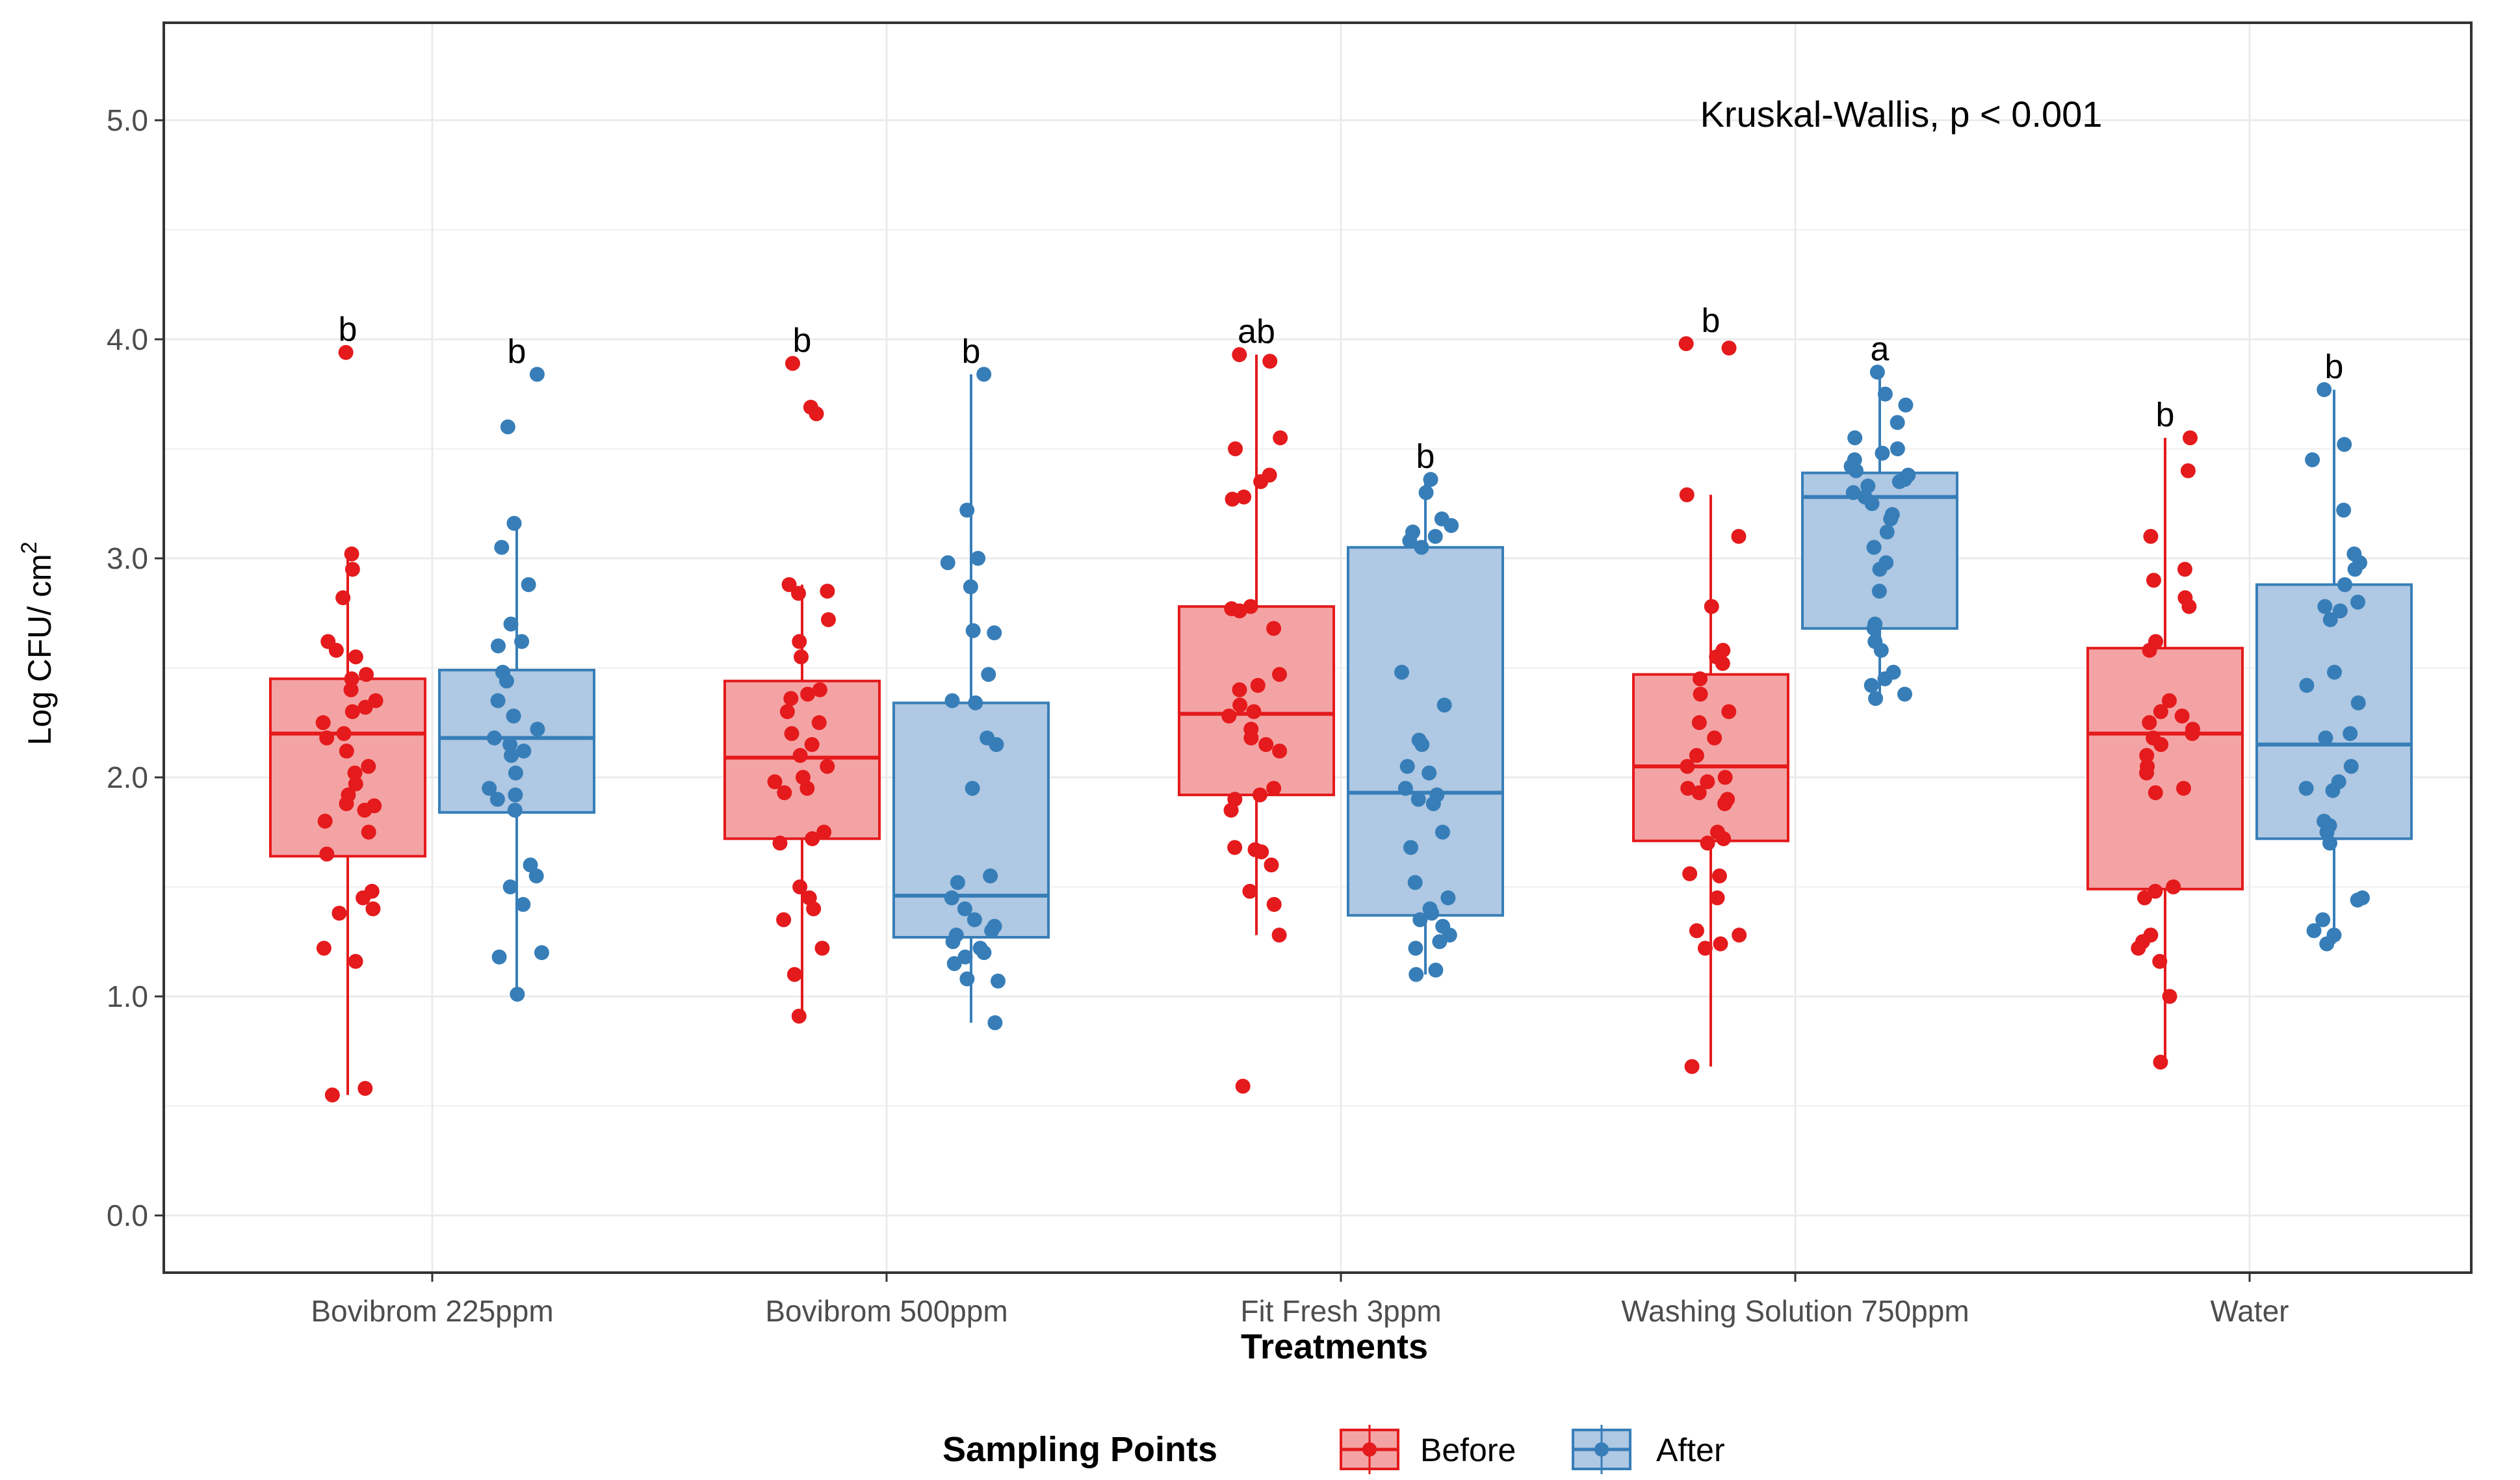 The height and width of the screenshot is (1480, 2520). What do you see at coordinates (1601, 1449) in the screenshot?
I see `legend-item-after` at bounding box center [1601, 1449].